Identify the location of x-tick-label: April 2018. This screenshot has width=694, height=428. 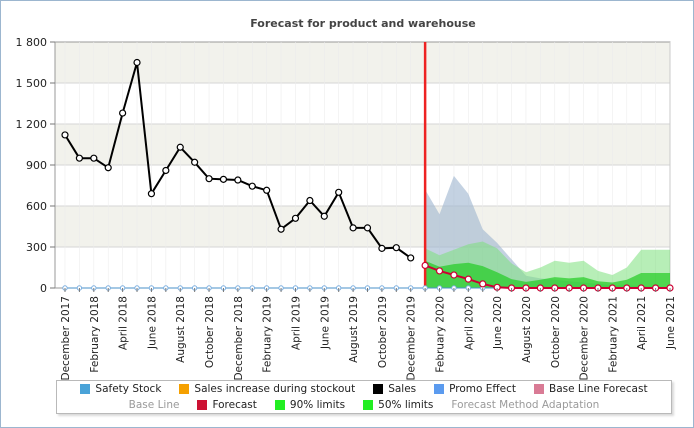
(124, 323).